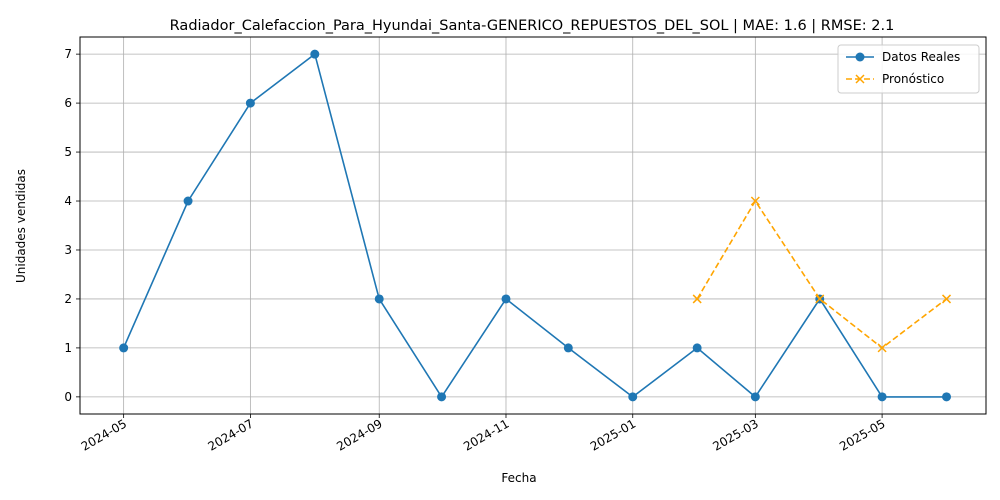 This screenshot has width=1000, height=500. What do you see at coordinates (68, 201) in the screenshot?
I see `y-tick-label: 4` at bounding box center [68, 201].